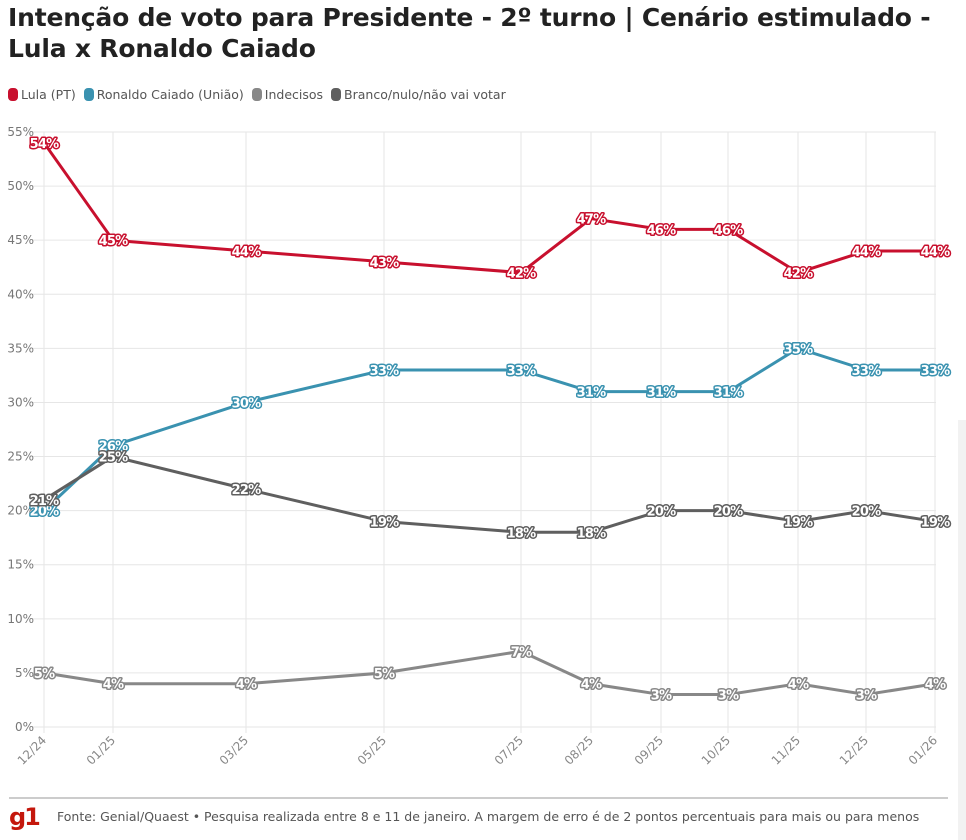  What do you see at coordinates (44, 501) in the screenshot?
I see `data-label-branco-nulo: 21%` at bounding box center [44, 501].